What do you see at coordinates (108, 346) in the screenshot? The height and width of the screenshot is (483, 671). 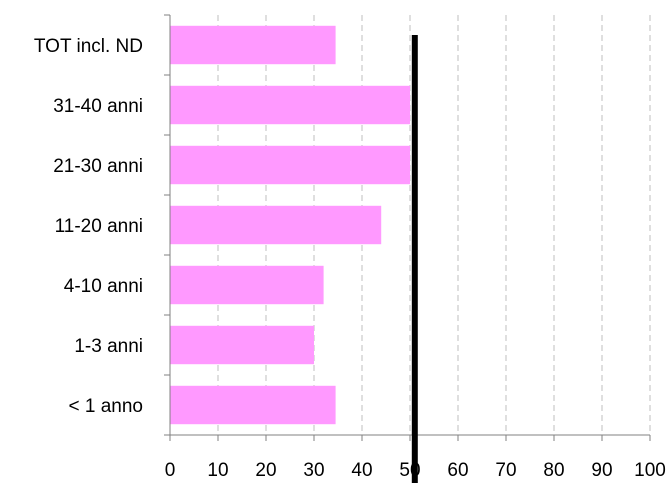 I see `category-label: 1-3 anni` at bounding box center [108, 346].